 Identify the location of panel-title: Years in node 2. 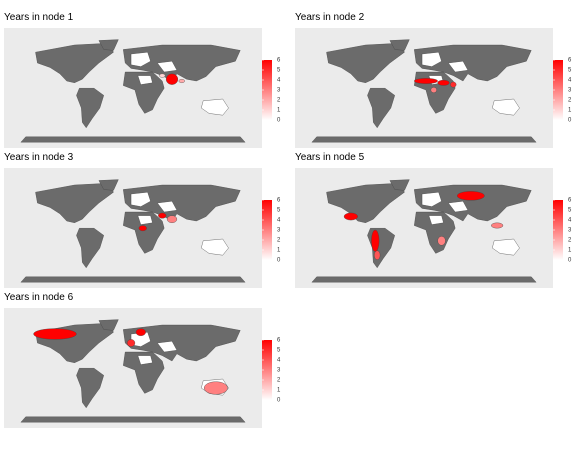
(330, 17).